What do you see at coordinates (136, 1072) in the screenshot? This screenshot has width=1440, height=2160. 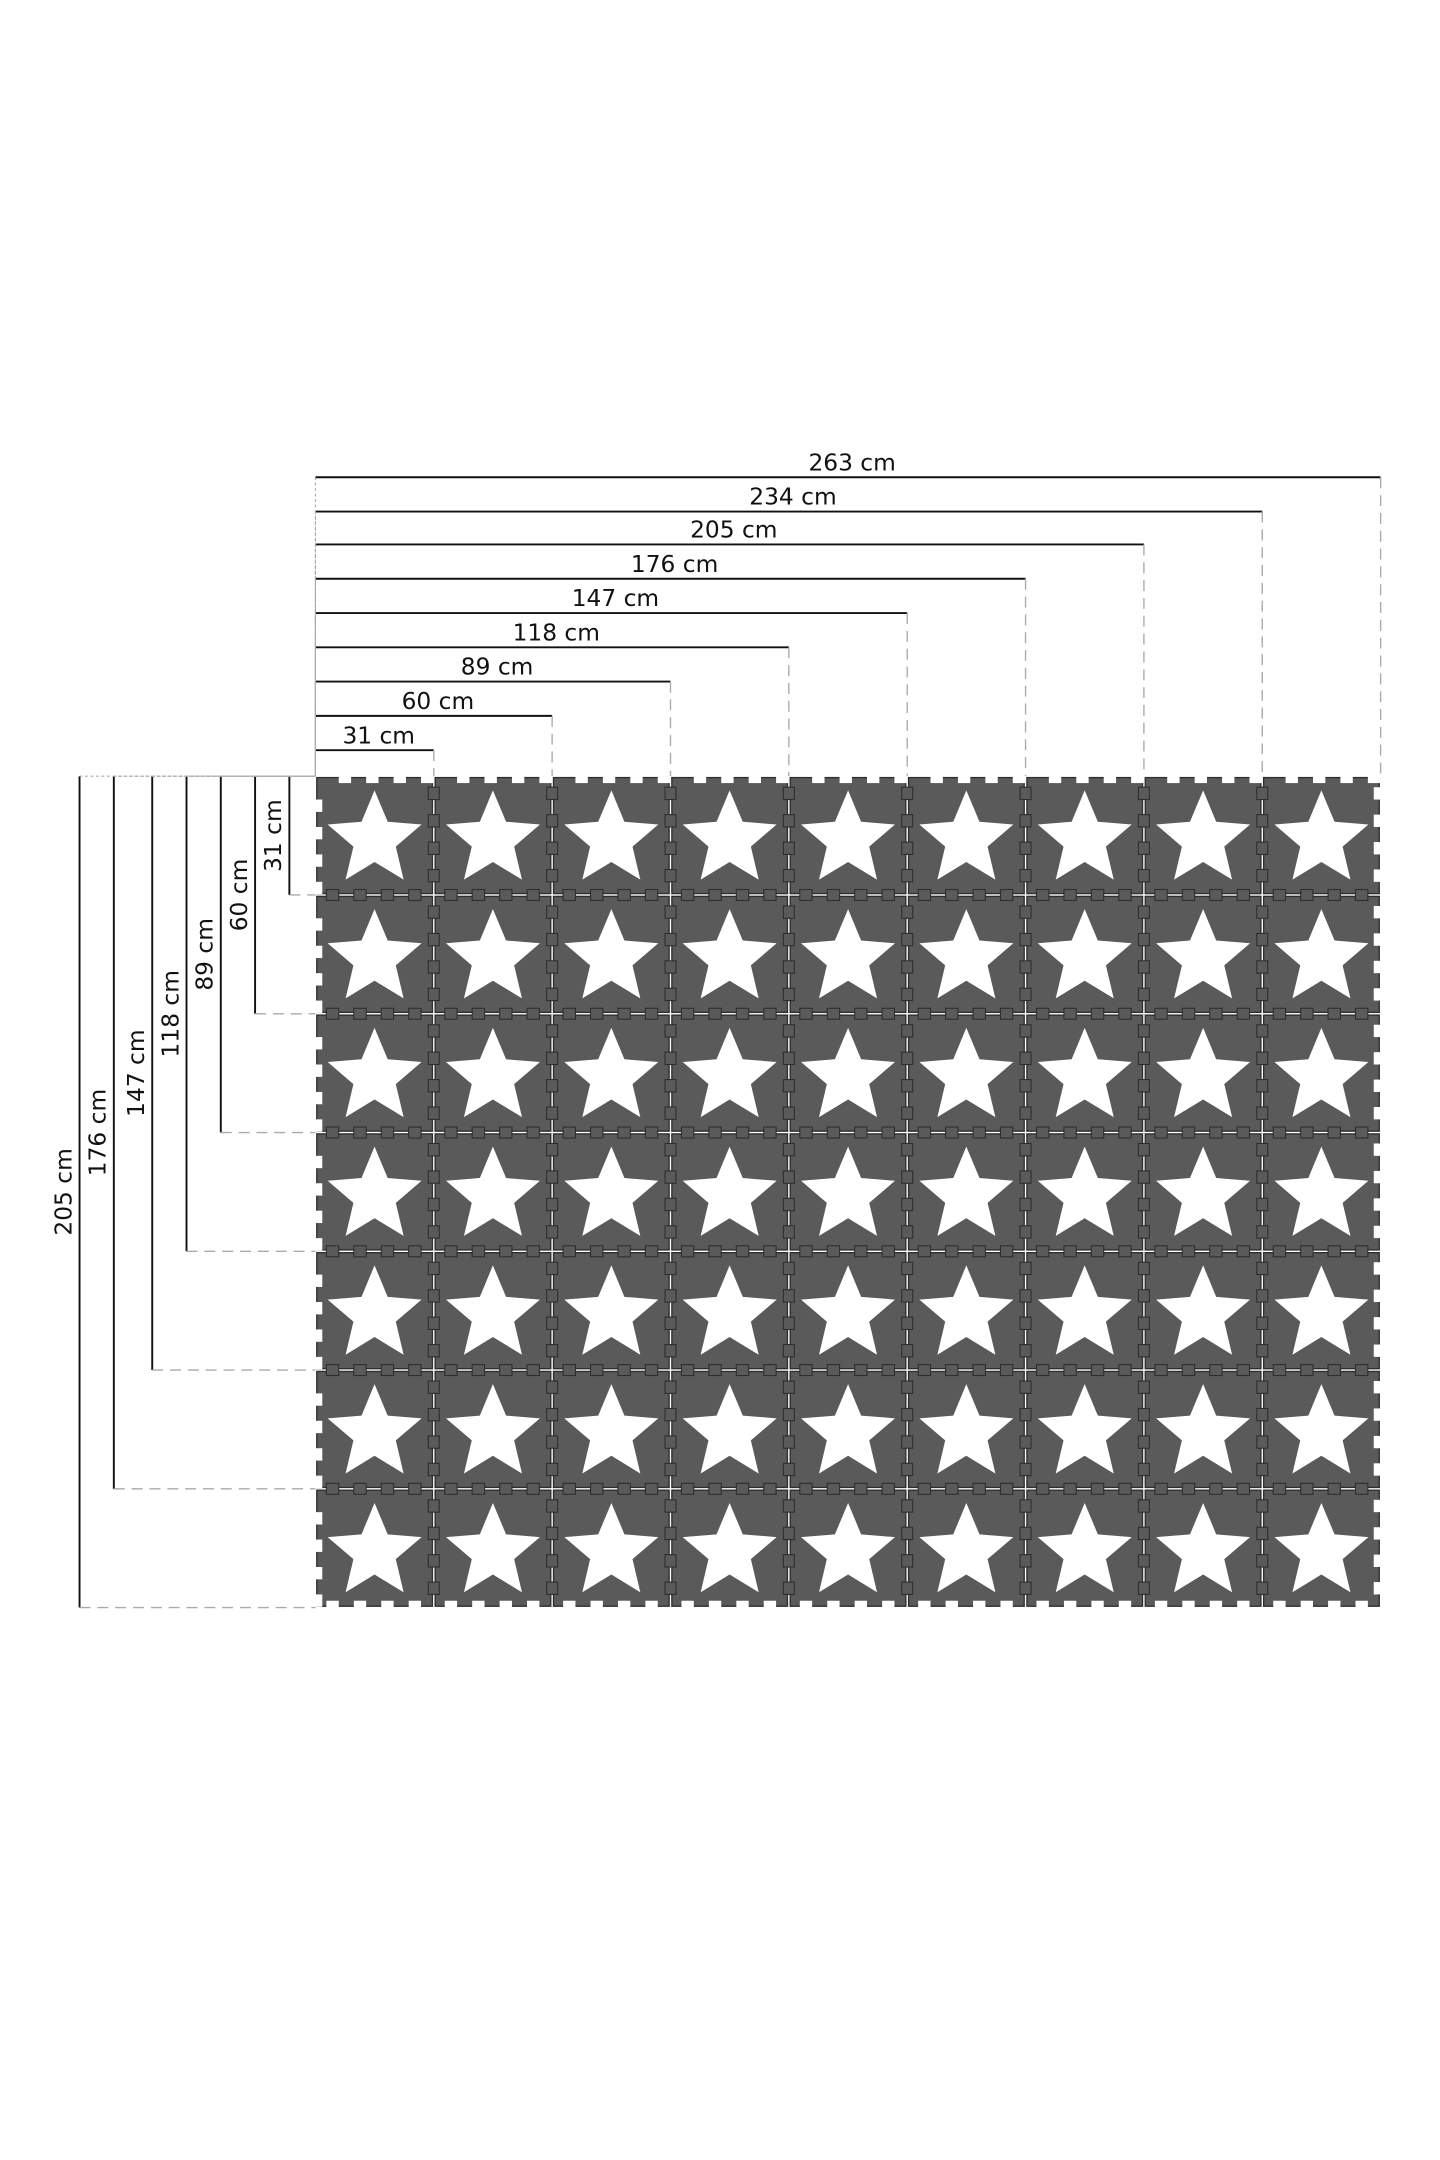 I see `height-label: 147 cm` at bounding box center [136, 1072].